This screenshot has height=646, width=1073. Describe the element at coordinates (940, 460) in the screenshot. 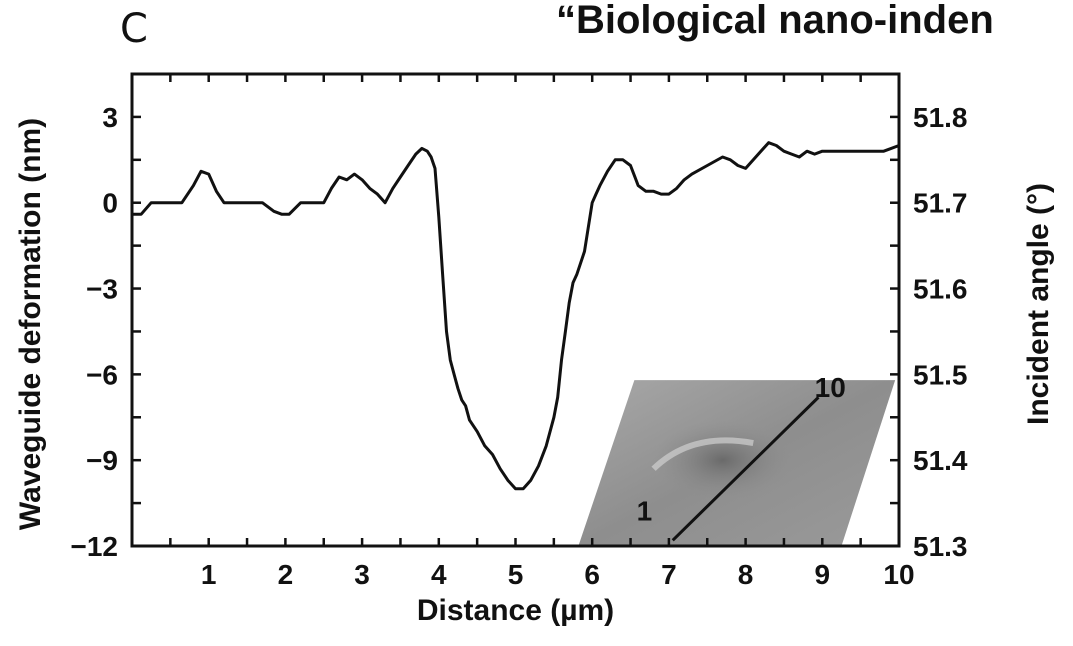

I see `y2-tick-label: 51.4` at that location.